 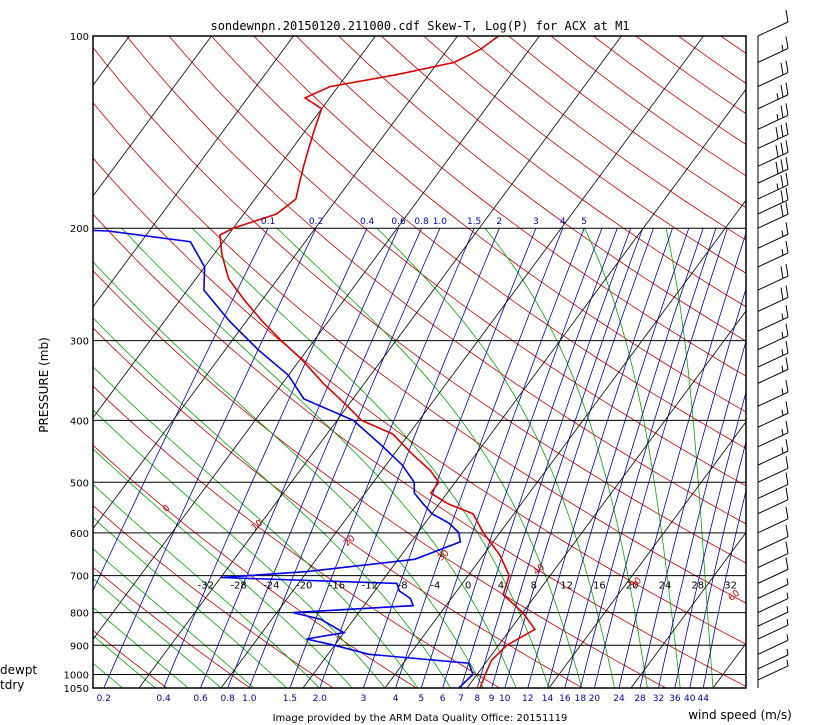 I want to click on mixing-ratio-label: 2.0, so click(x=320, y=699).